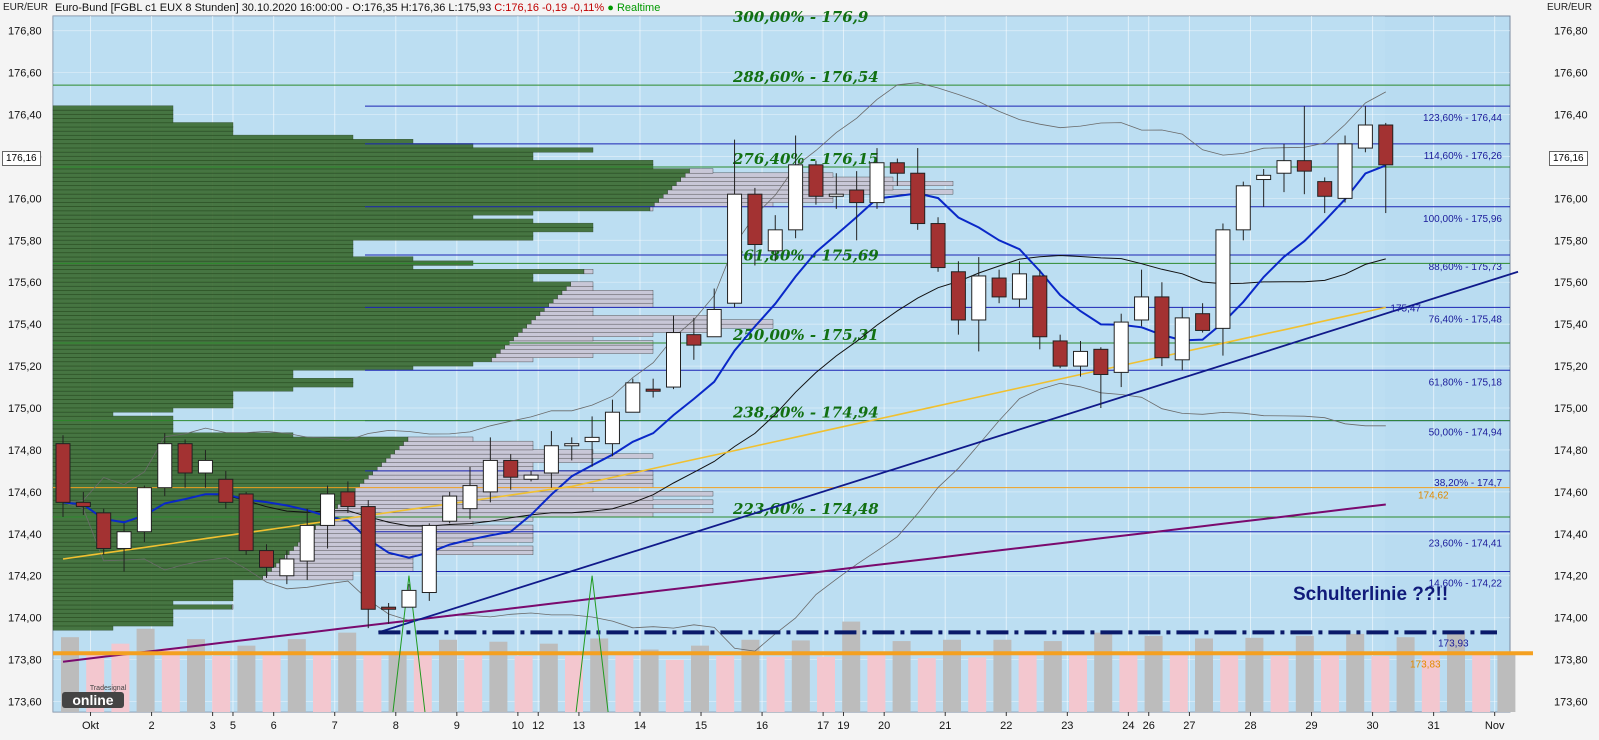 Image resolution: width=1599 pixels, height=740 pixels. I want to click on shoulder-label: Schulterlinie ??!!, so click(1370, 594).